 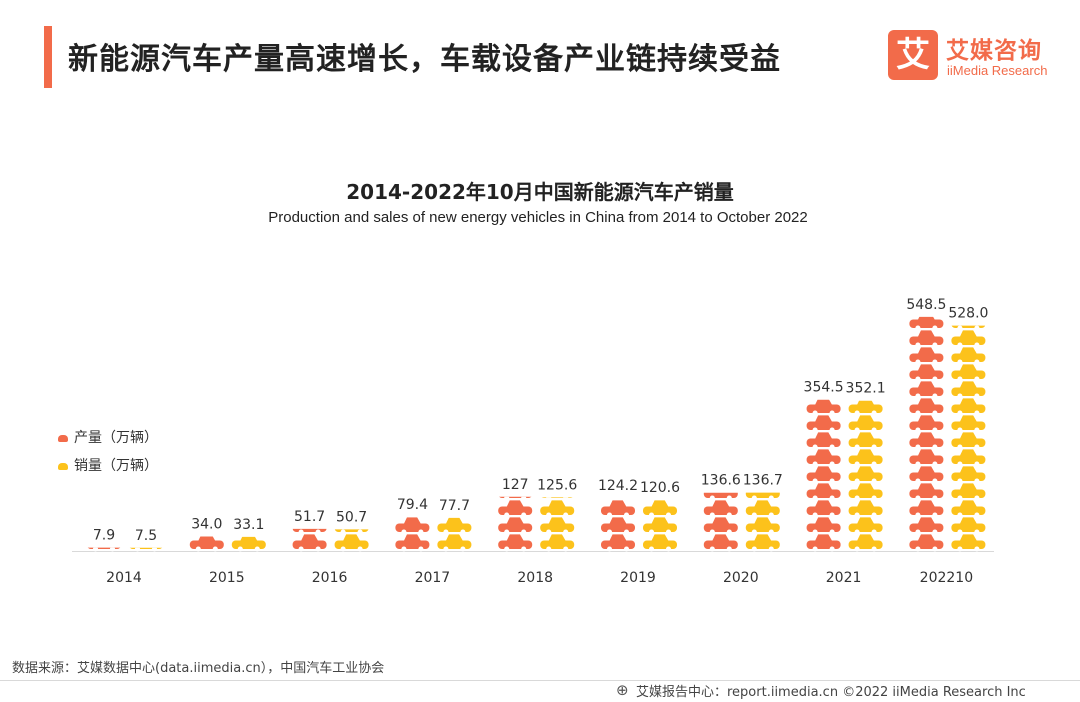 I want to click on title-accent-bar, so click(x=48, y=57).